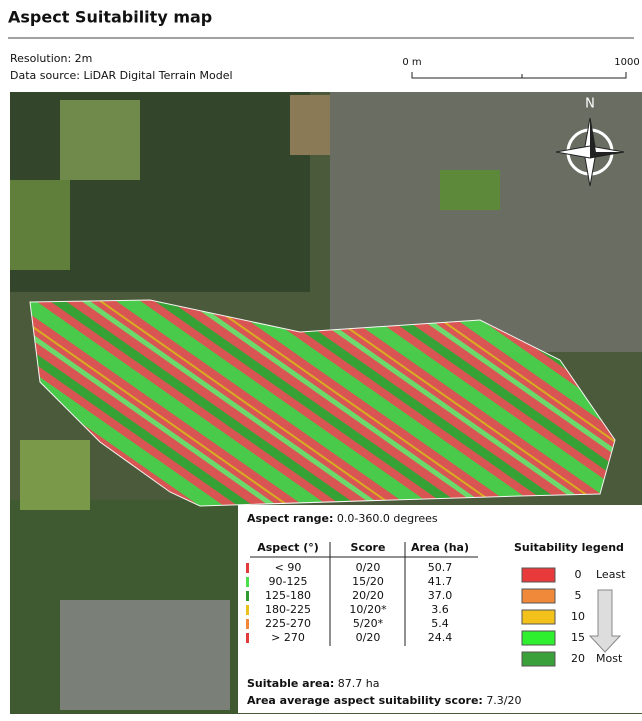  I want to click on table-cell: > 270, so click(288, 637).